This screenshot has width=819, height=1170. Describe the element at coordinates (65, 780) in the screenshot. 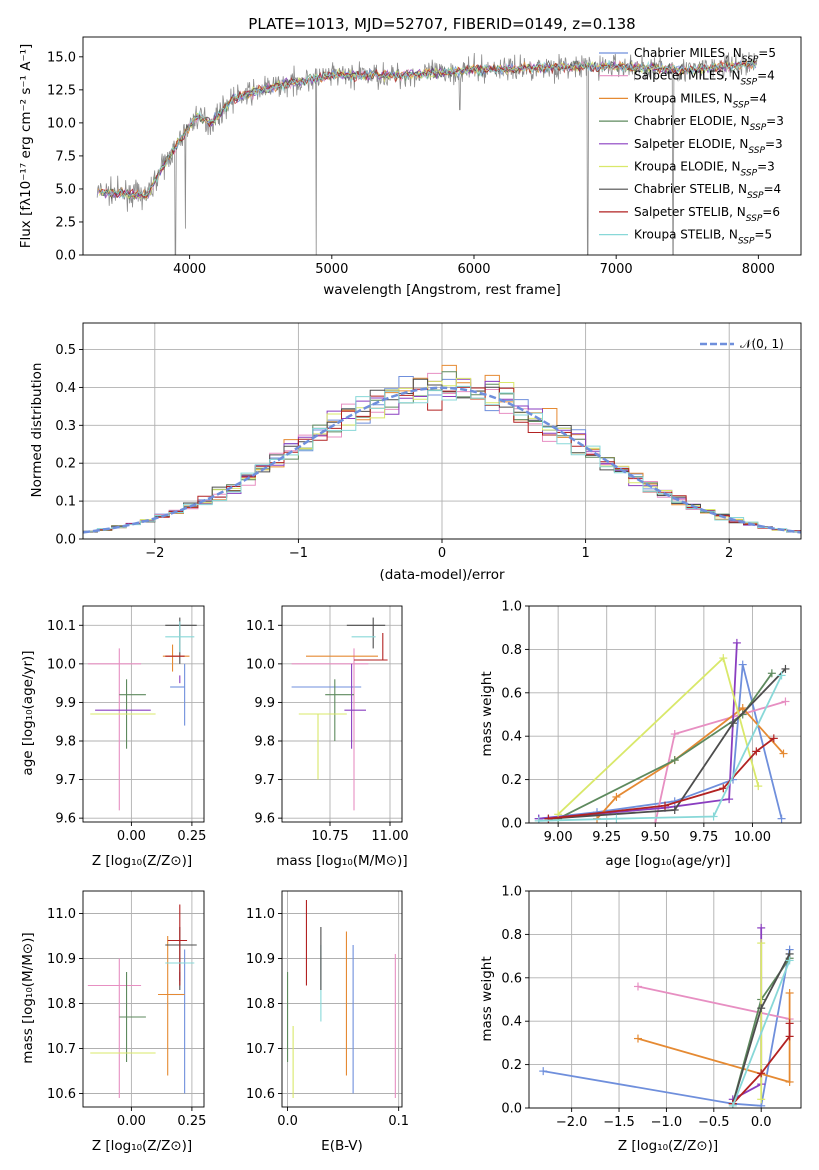

I see `y-tick-label: 9.7` at that location.